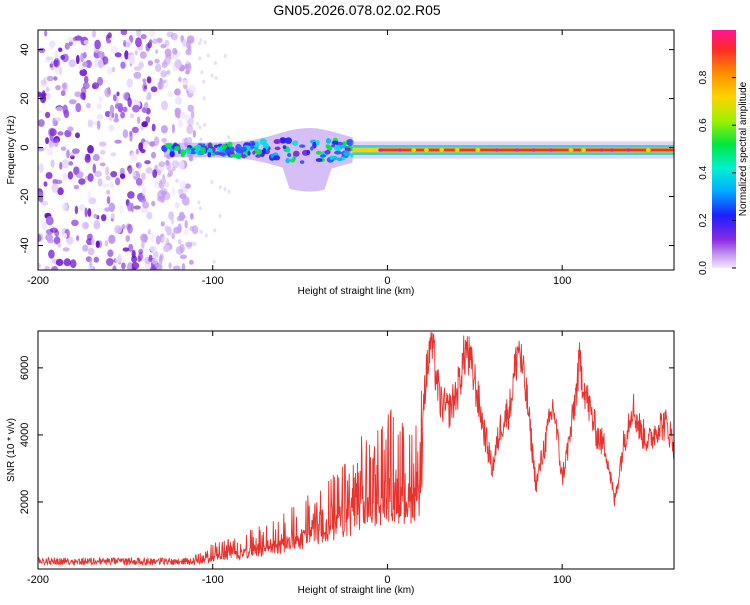  Describe the element at coordinates (387, 281) in the screenshot. I see `heatmap-x-tick-label: 0` at that location.